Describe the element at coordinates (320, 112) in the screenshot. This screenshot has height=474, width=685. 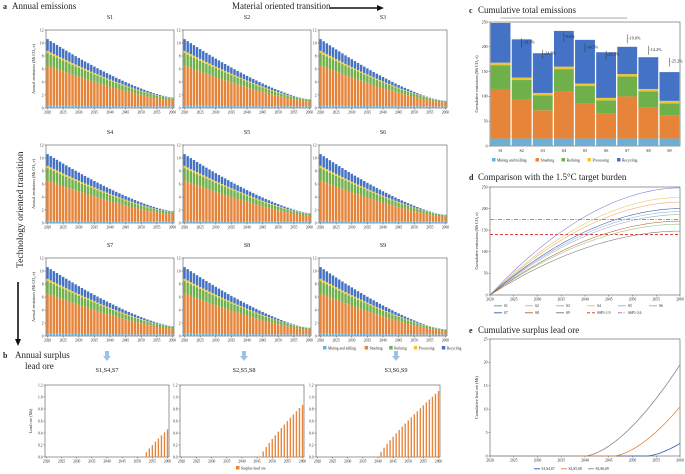
I see `x-tick-label: 2020` at that location.